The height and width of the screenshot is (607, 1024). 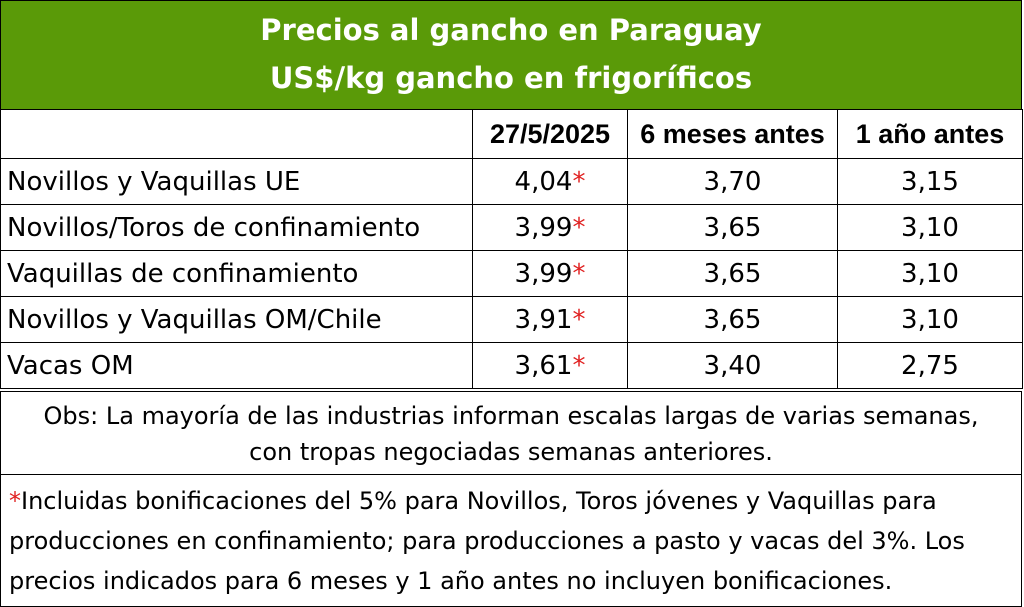 What do you see at coordinates (236, 319) in the screenshot?
I see `row-label: Novillos y Vaquillas OM/Chile` at bounding box center [236, 319].